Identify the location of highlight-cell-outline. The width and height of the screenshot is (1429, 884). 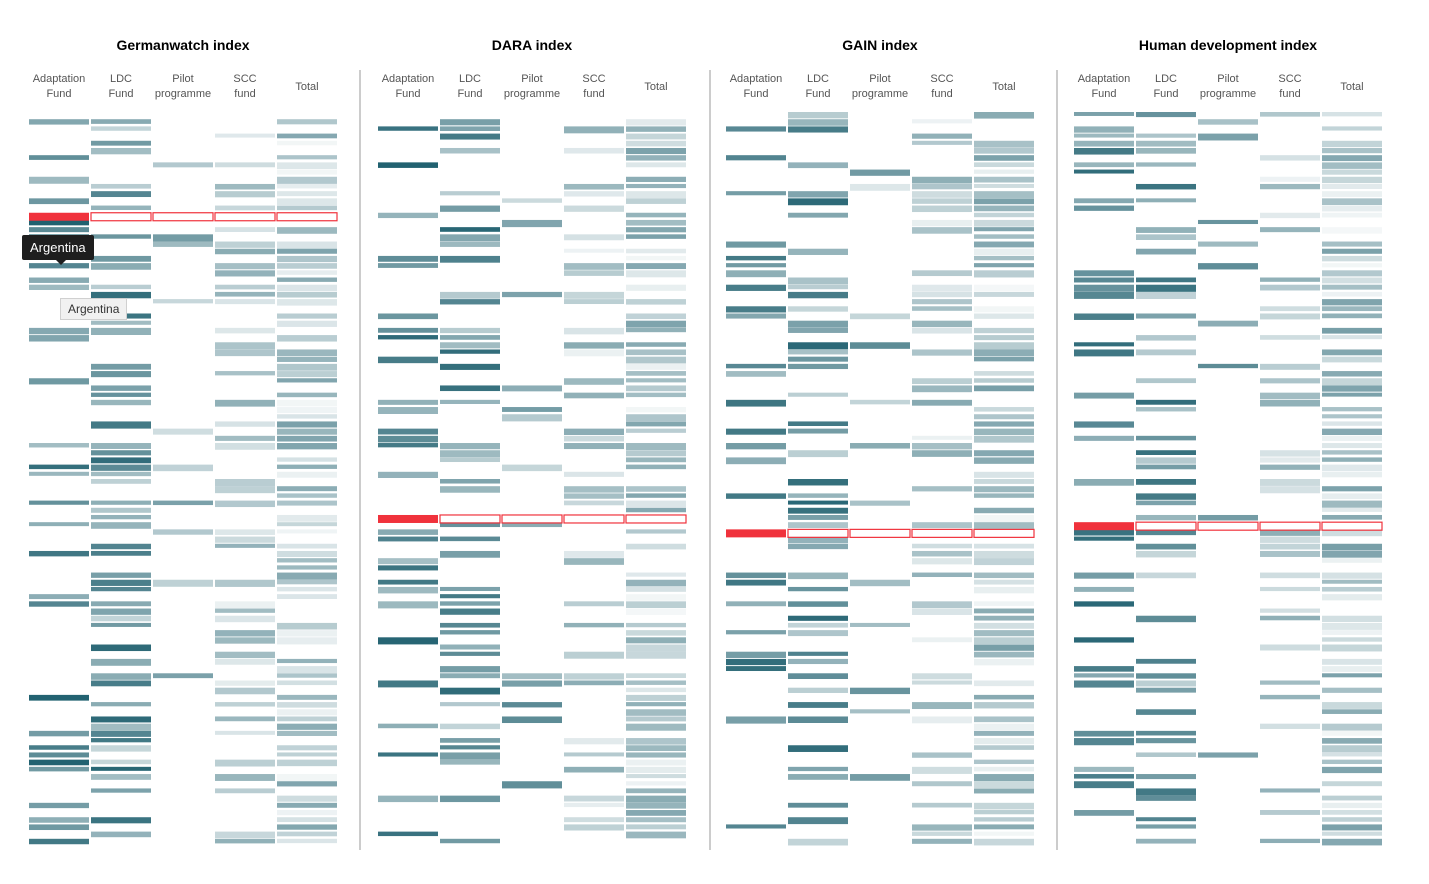
(245, 217).